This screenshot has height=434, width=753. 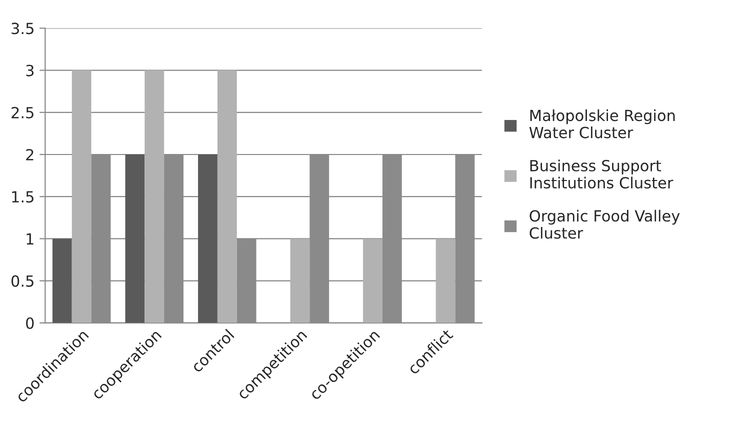 I want to click on y-tick-label: 3.5, so click(x=23, y=28).